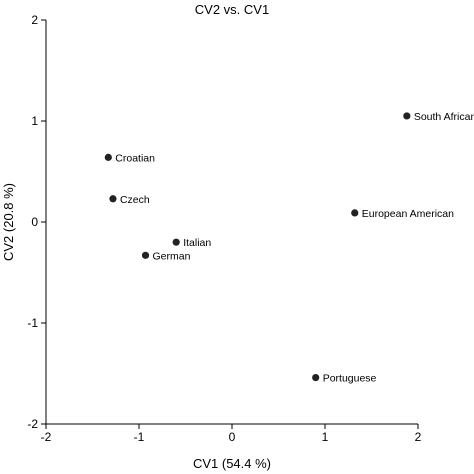 The height and width of the screenshot is (474, 474). Describe the element at coordinates (34, 20) in the screenshot. I see `y-tick-label: 2` at that location.